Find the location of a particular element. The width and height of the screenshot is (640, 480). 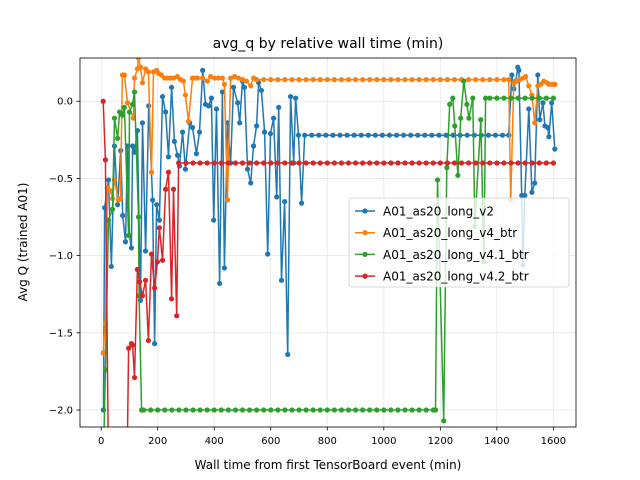

legend-label: A01_as20_long_v4.1_btr is located at coordinates (456, 255).